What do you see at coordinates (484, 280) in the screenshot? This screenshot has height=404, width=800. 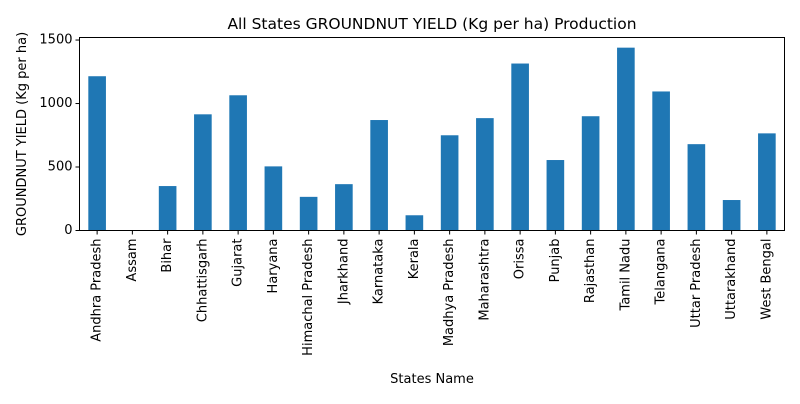 I see `x-tick-label: Maharashtra` at bounding box center [484, 280].